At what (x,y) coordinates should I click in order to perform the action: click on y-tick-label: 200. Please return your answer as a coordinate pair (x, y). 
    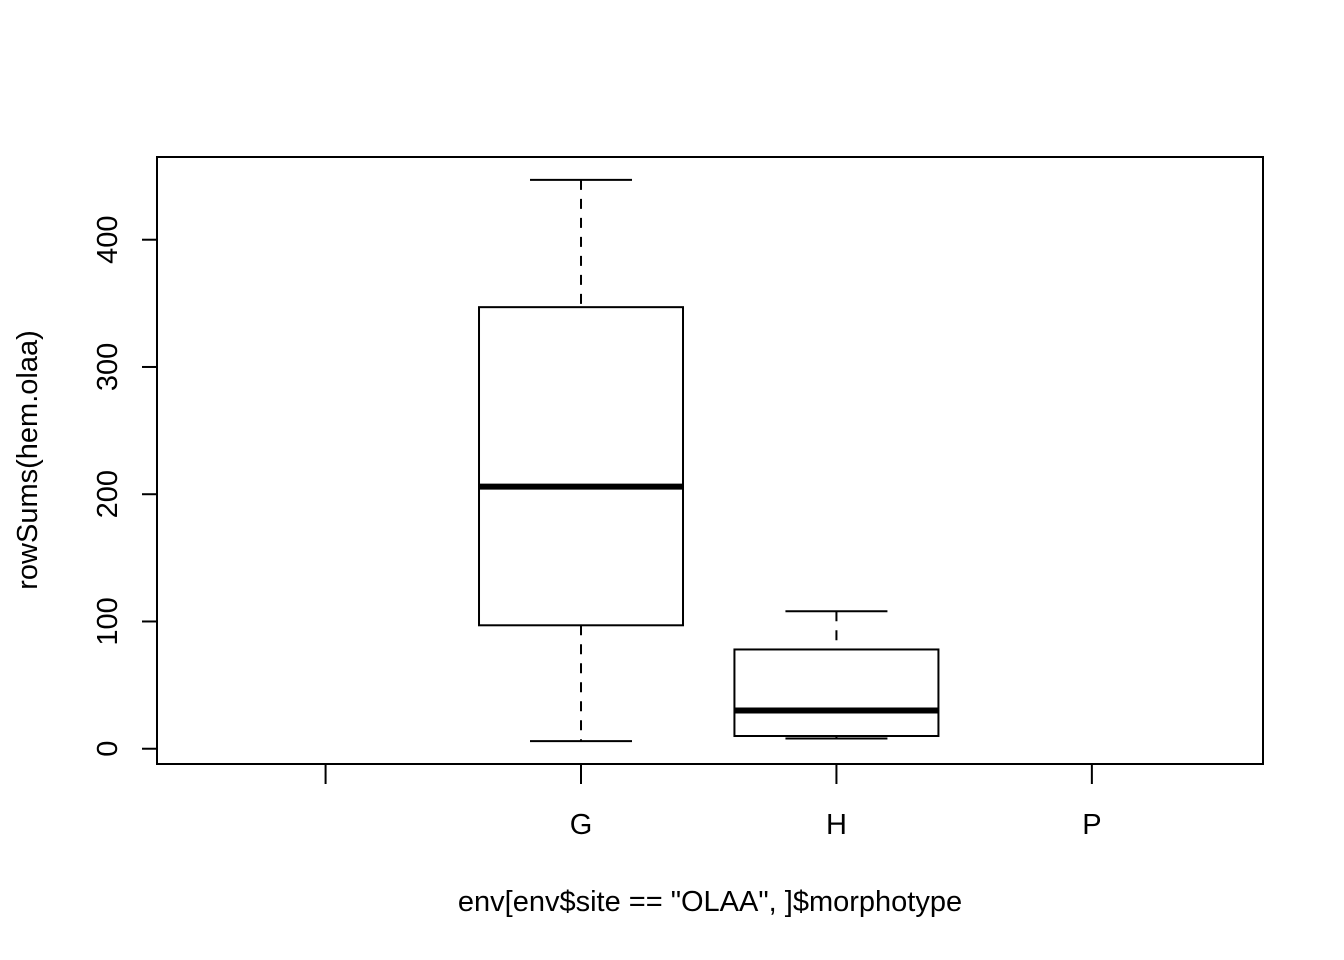
    Looking at the image, I should click on (108, 494).